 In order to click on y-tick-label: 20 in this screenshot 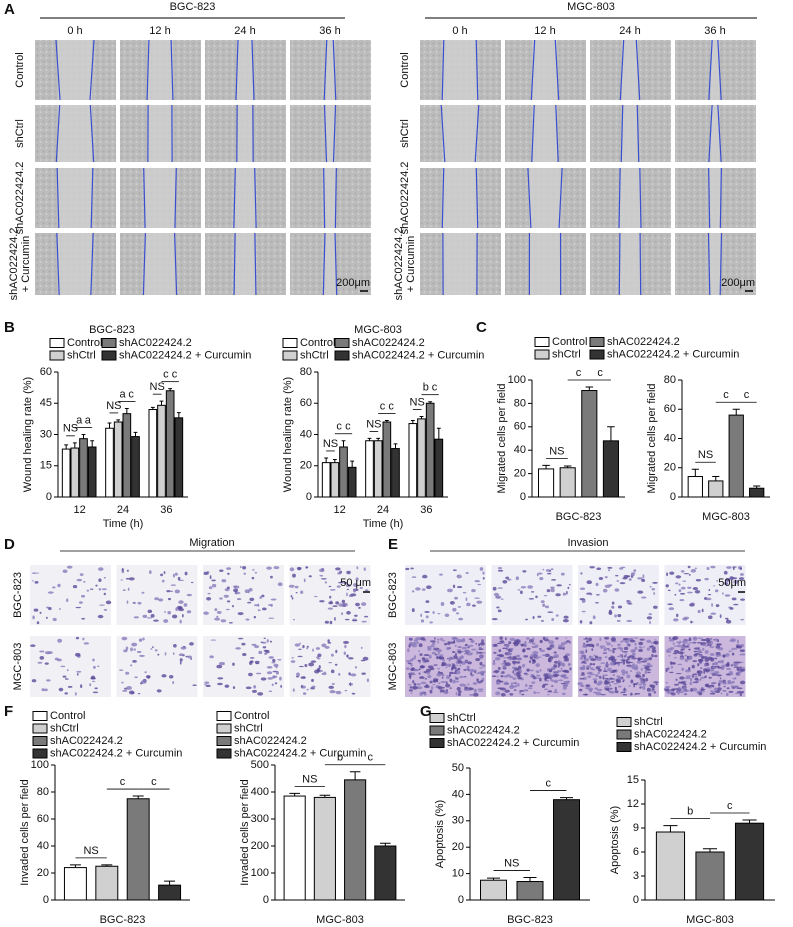, I will do `click(670, 468)`.